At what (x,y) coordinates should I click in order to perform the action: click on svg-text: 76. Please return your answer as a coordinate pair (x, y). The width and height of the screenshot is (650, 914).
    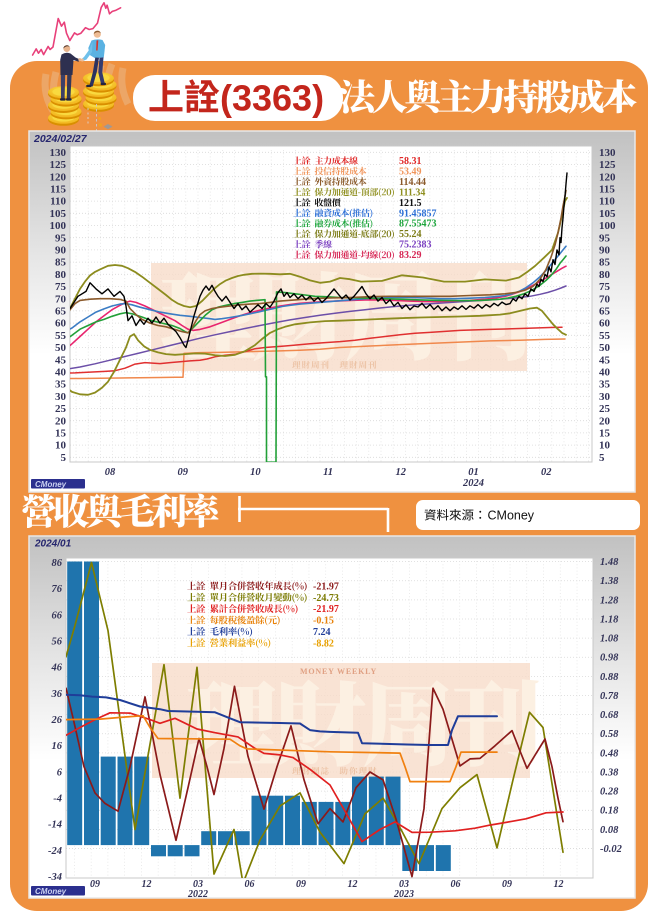
    Looking at the image, I should click on (57, 589).